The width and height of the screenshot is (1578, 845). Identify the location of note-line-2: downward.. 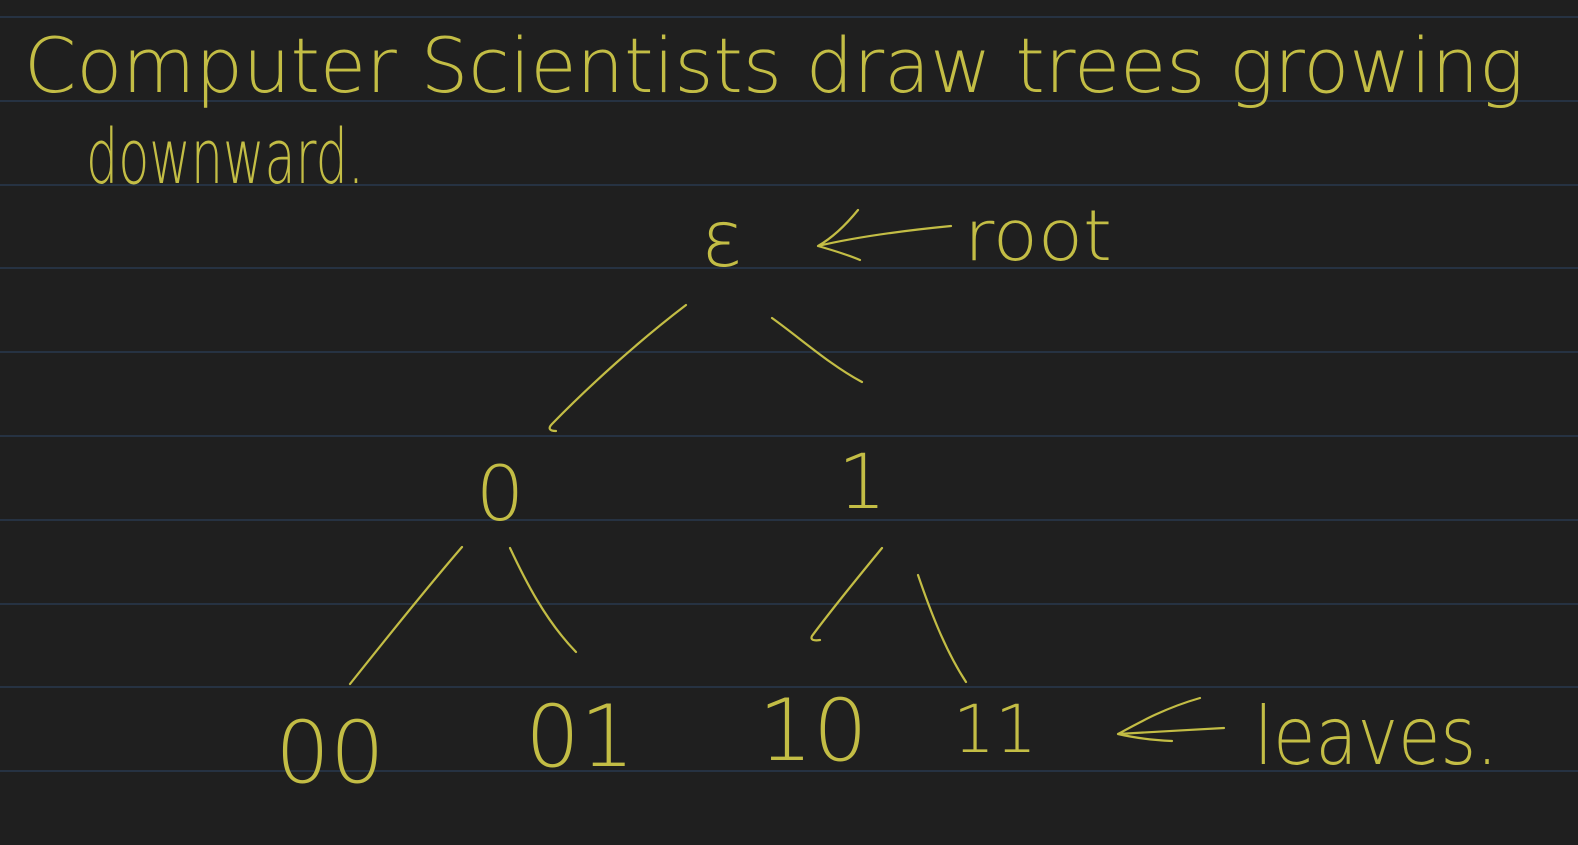
(225, 156).